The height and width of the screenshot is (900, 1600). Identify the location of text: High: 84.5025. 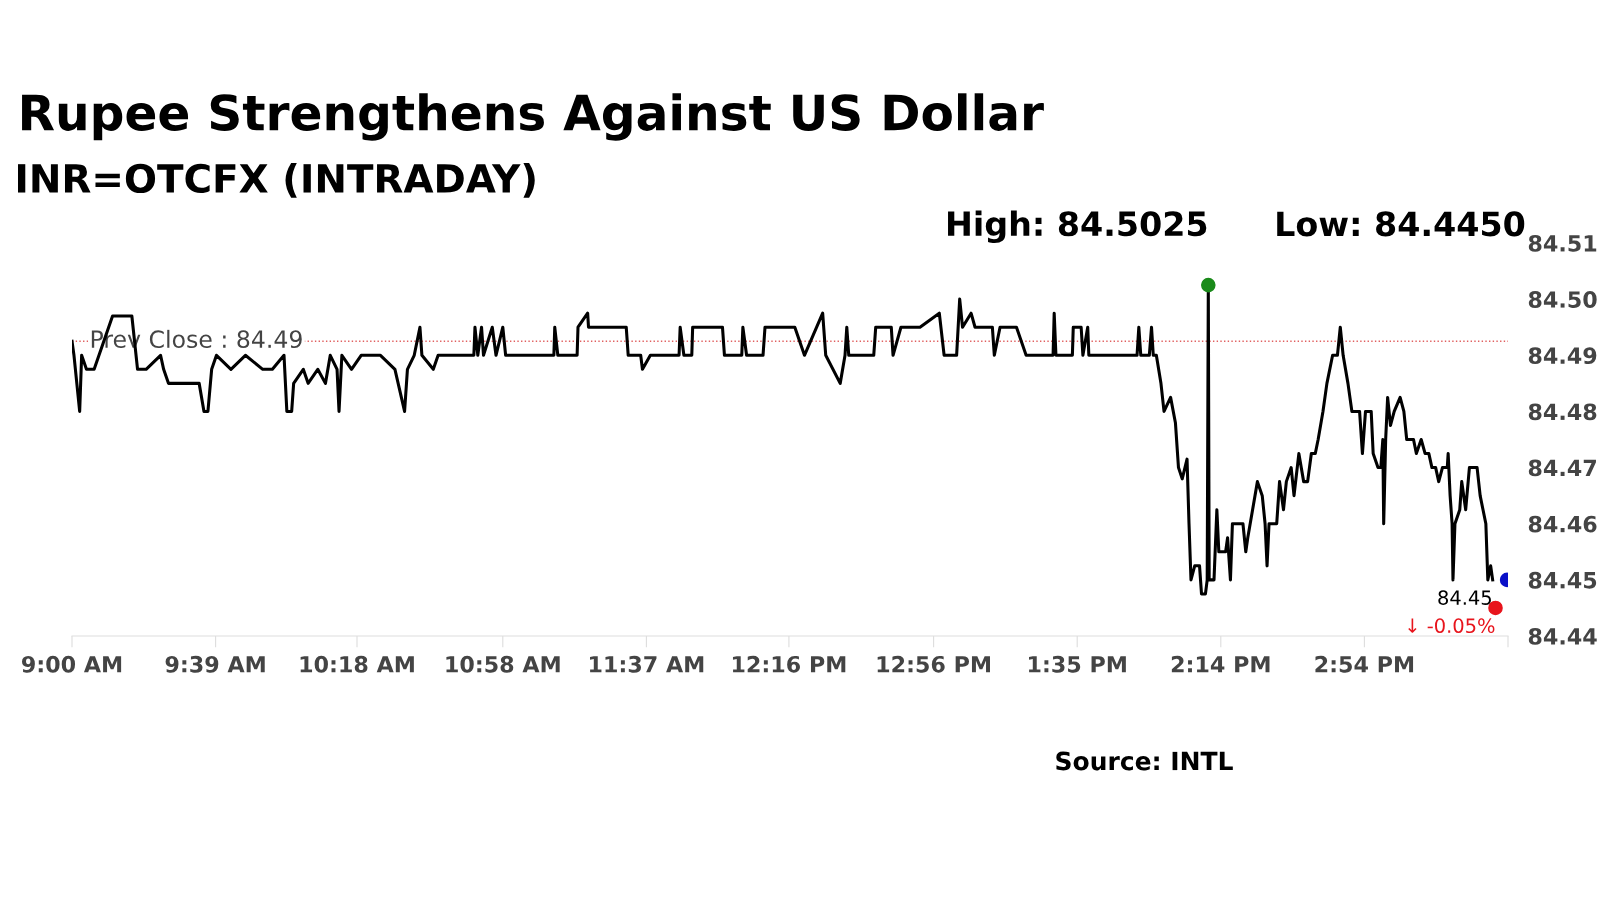
(1077, 227).